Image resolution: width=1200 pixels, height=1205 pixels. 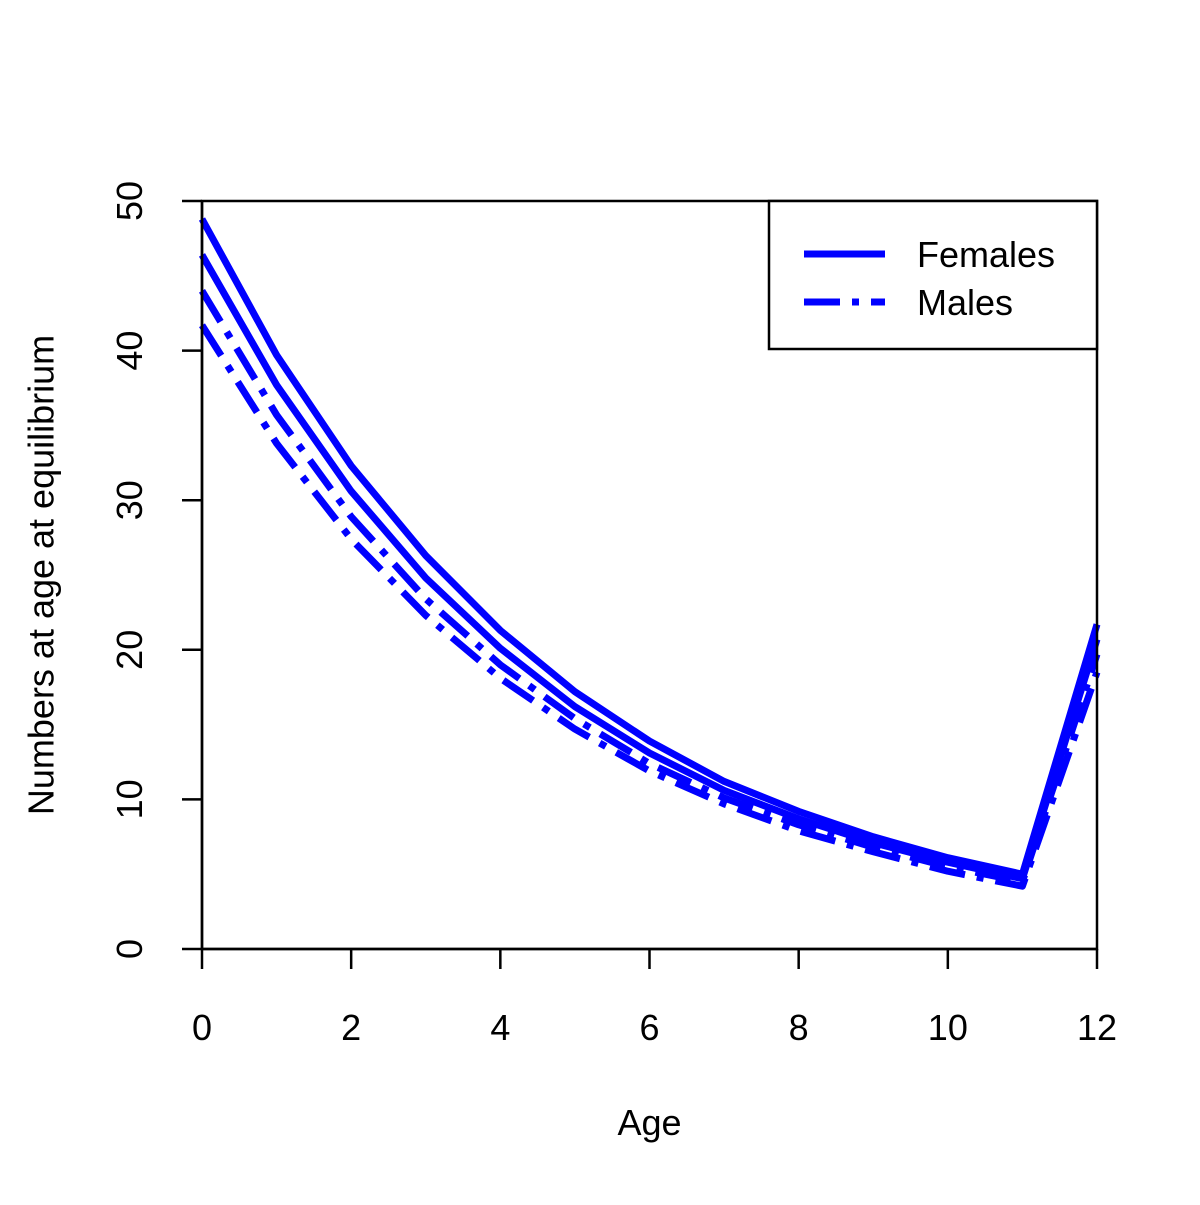 What do you see at coordinates (649, 1027) in the screenshot?
I see `x-tick-label: 6` at bounding box center [649, 1027].